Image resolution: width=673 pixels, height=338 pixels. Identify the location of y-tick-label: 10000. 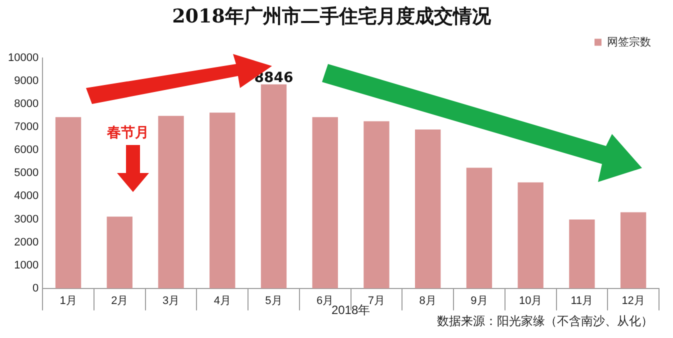
(23, 58).